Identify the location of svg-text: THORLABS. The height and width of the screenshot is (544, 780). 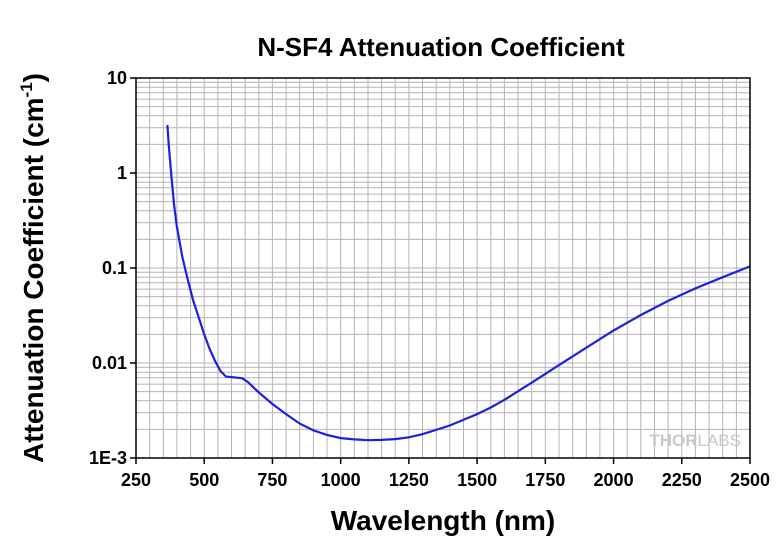
(695, 440).